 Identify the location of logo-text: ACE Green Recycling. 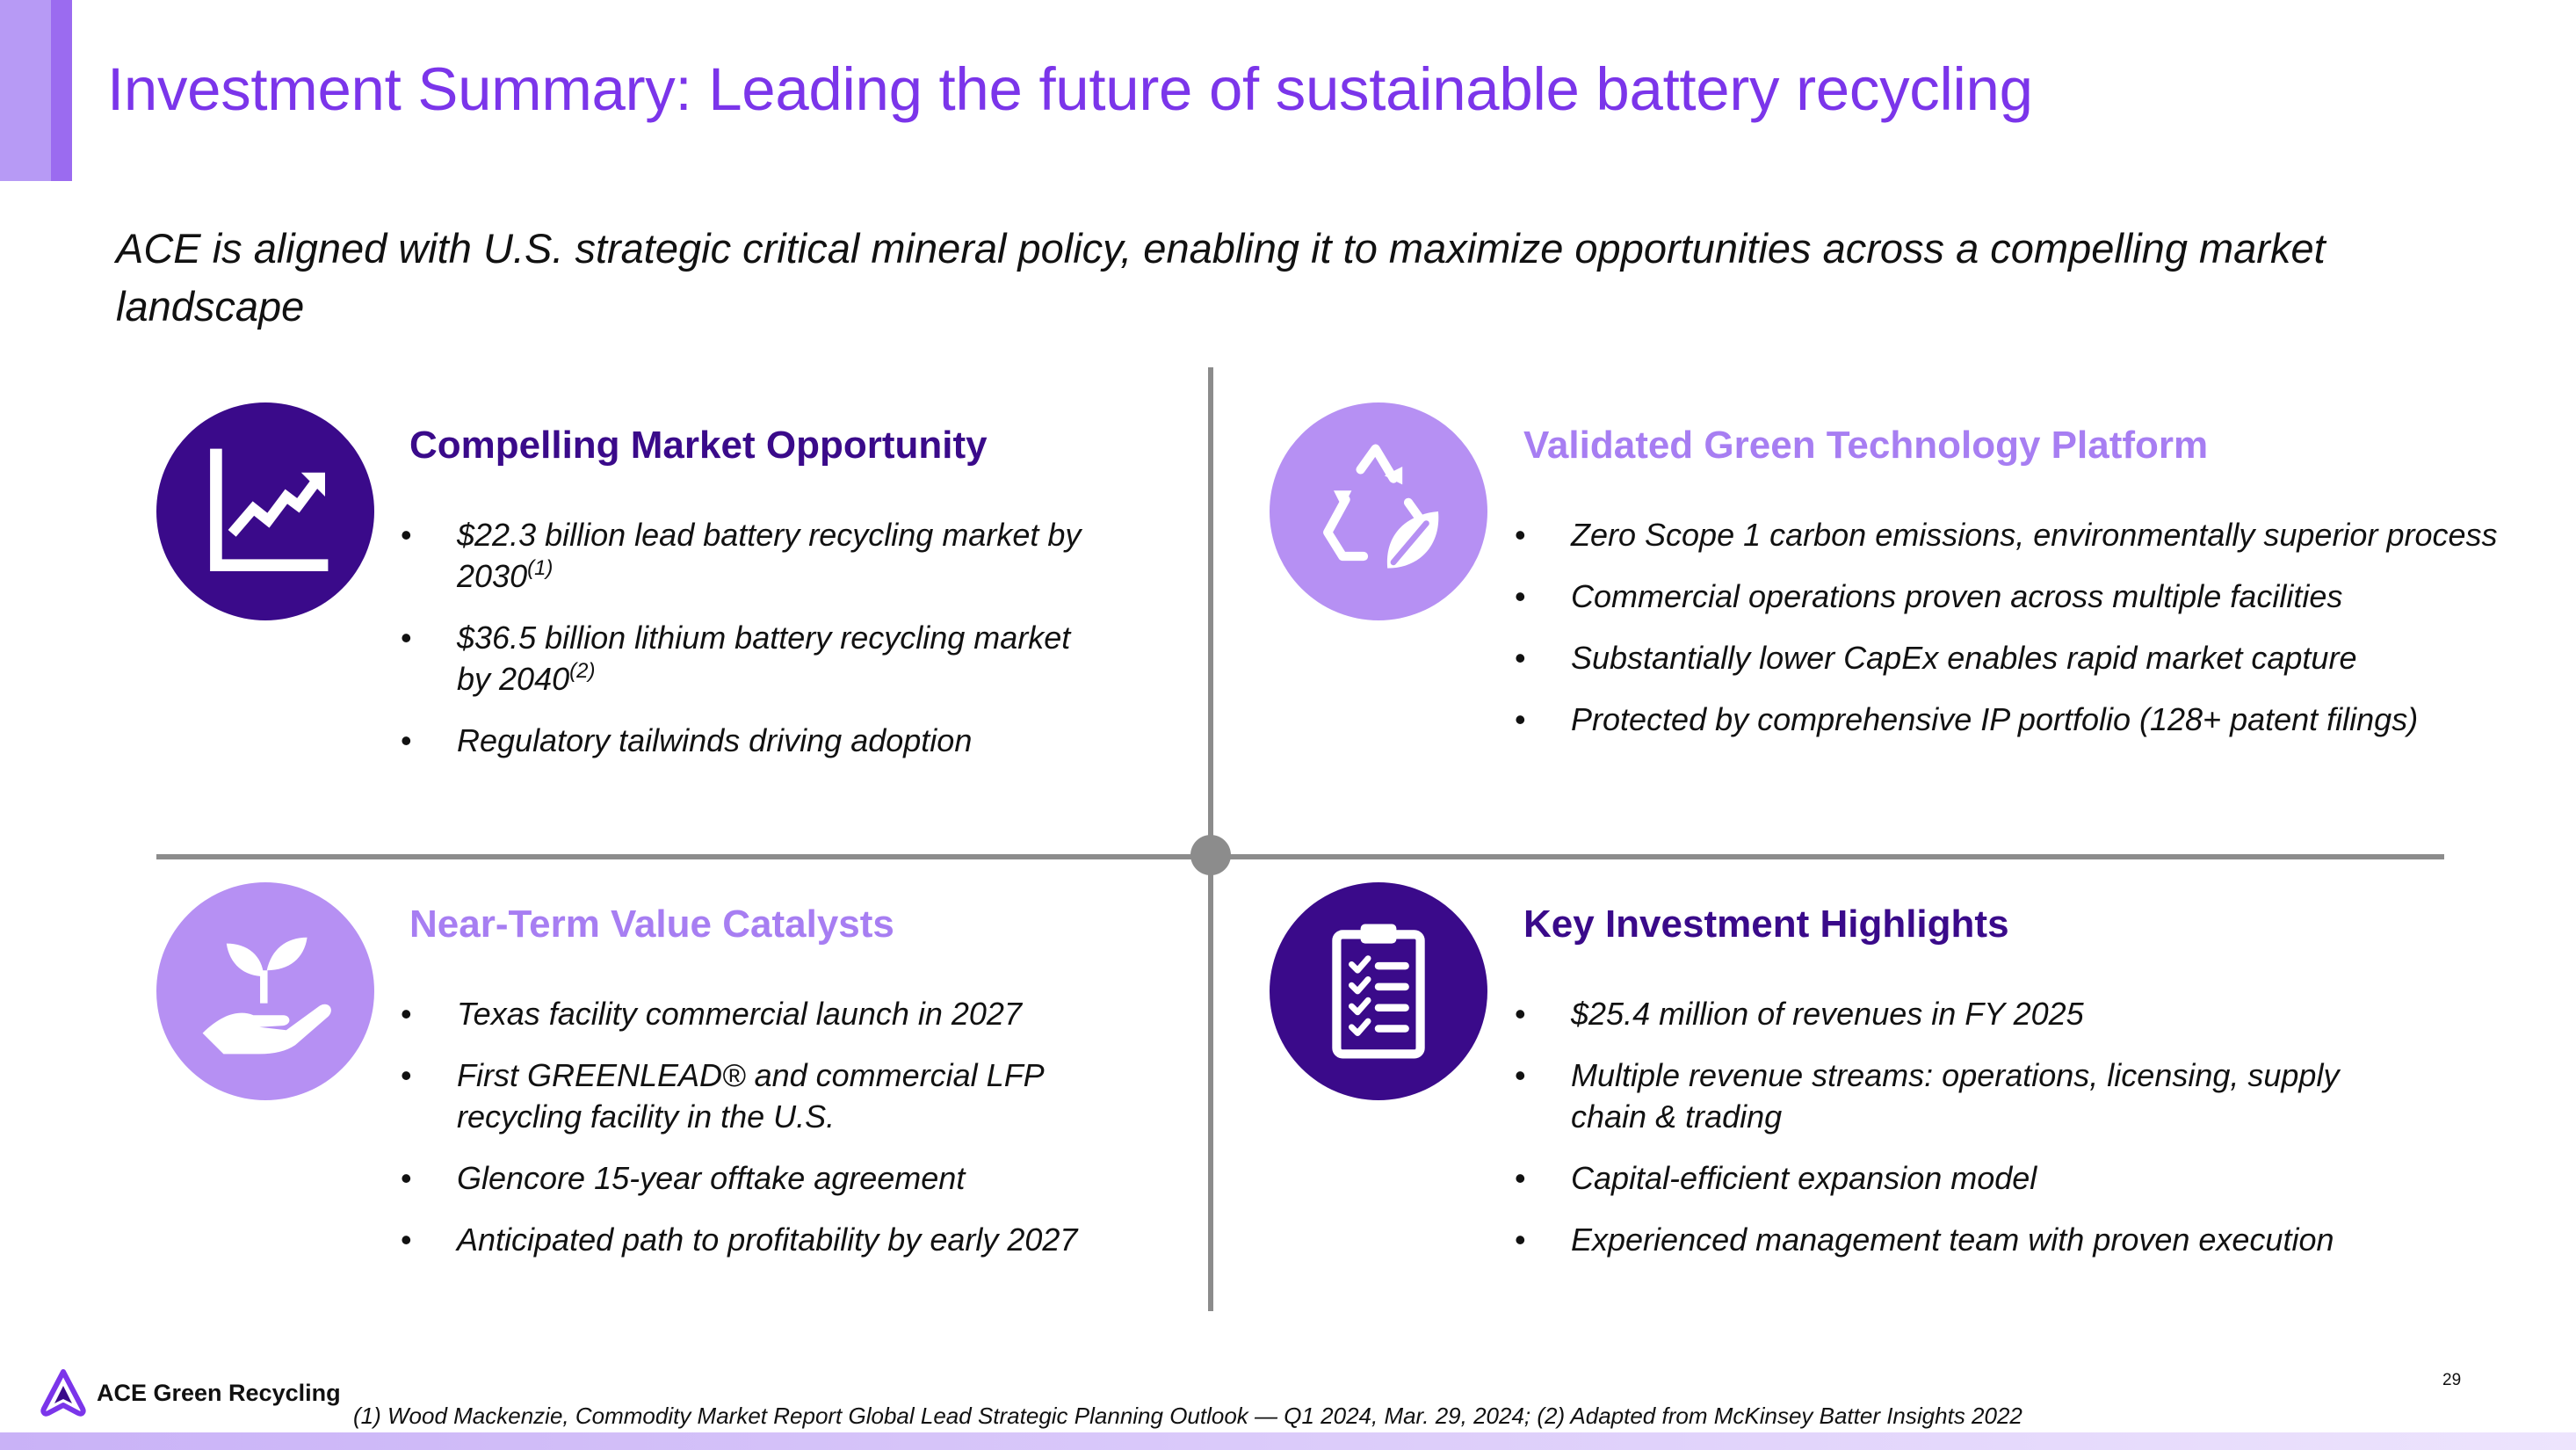
(219, 1392).